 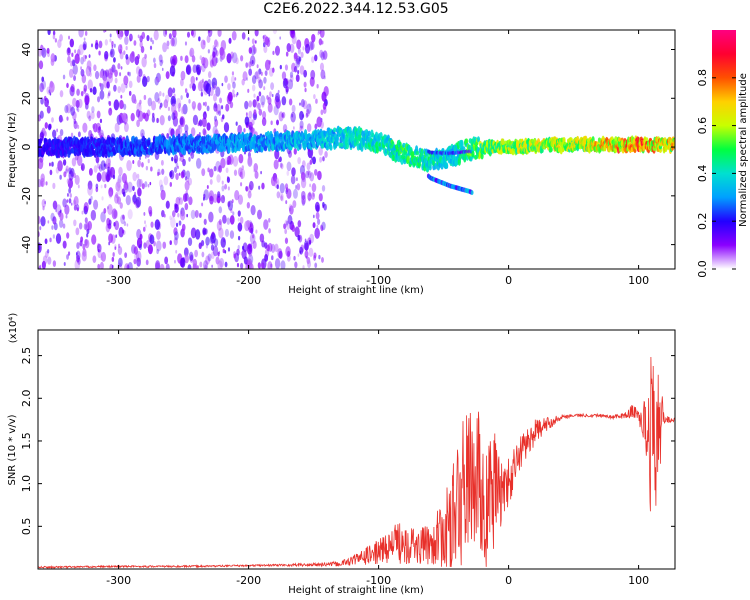 I want to click on y-tick-label: 1.5, so click(x=26, y=441).